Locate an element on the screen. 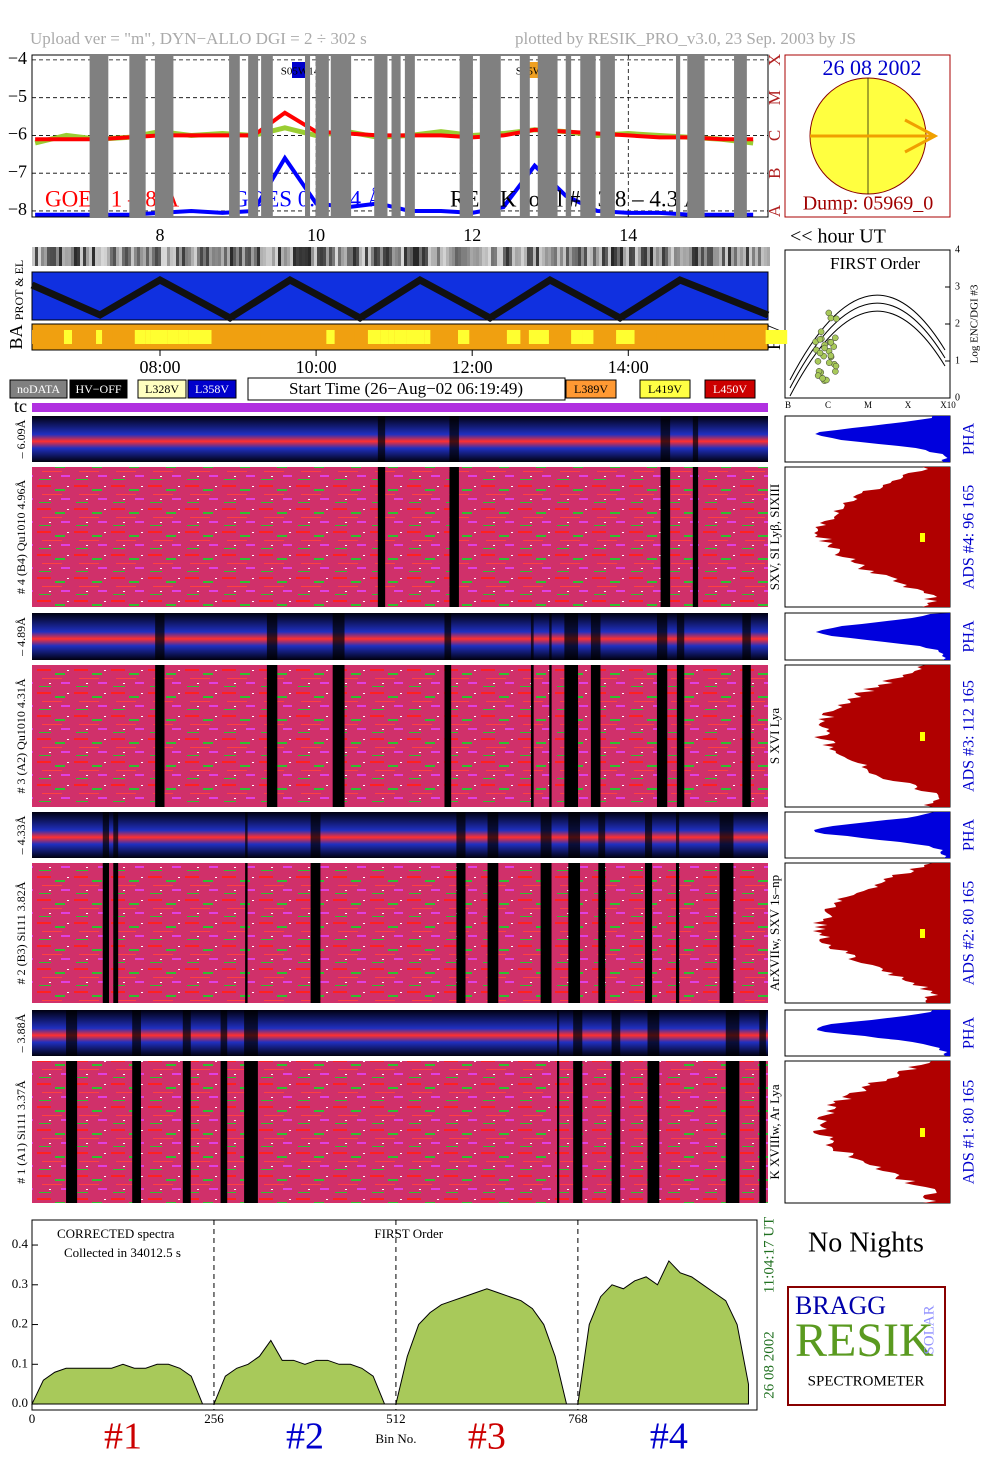 This screenshot has width=1004, height=1477. line-label: K XVIIIw, Ar Lya is located at coordinates (774, 1131).